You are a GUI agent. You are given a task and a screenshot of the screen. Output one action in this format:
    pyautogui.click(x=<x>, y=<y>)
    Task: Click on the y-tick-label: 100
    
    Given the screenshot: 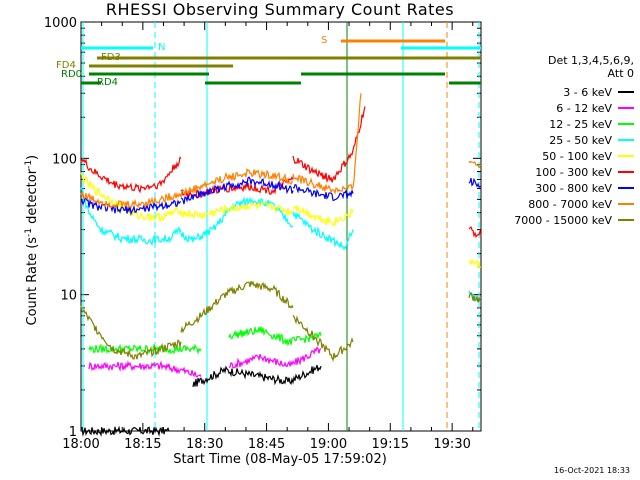 What is the action you would take?
    pyautogui.click(x=64, y=159)
    